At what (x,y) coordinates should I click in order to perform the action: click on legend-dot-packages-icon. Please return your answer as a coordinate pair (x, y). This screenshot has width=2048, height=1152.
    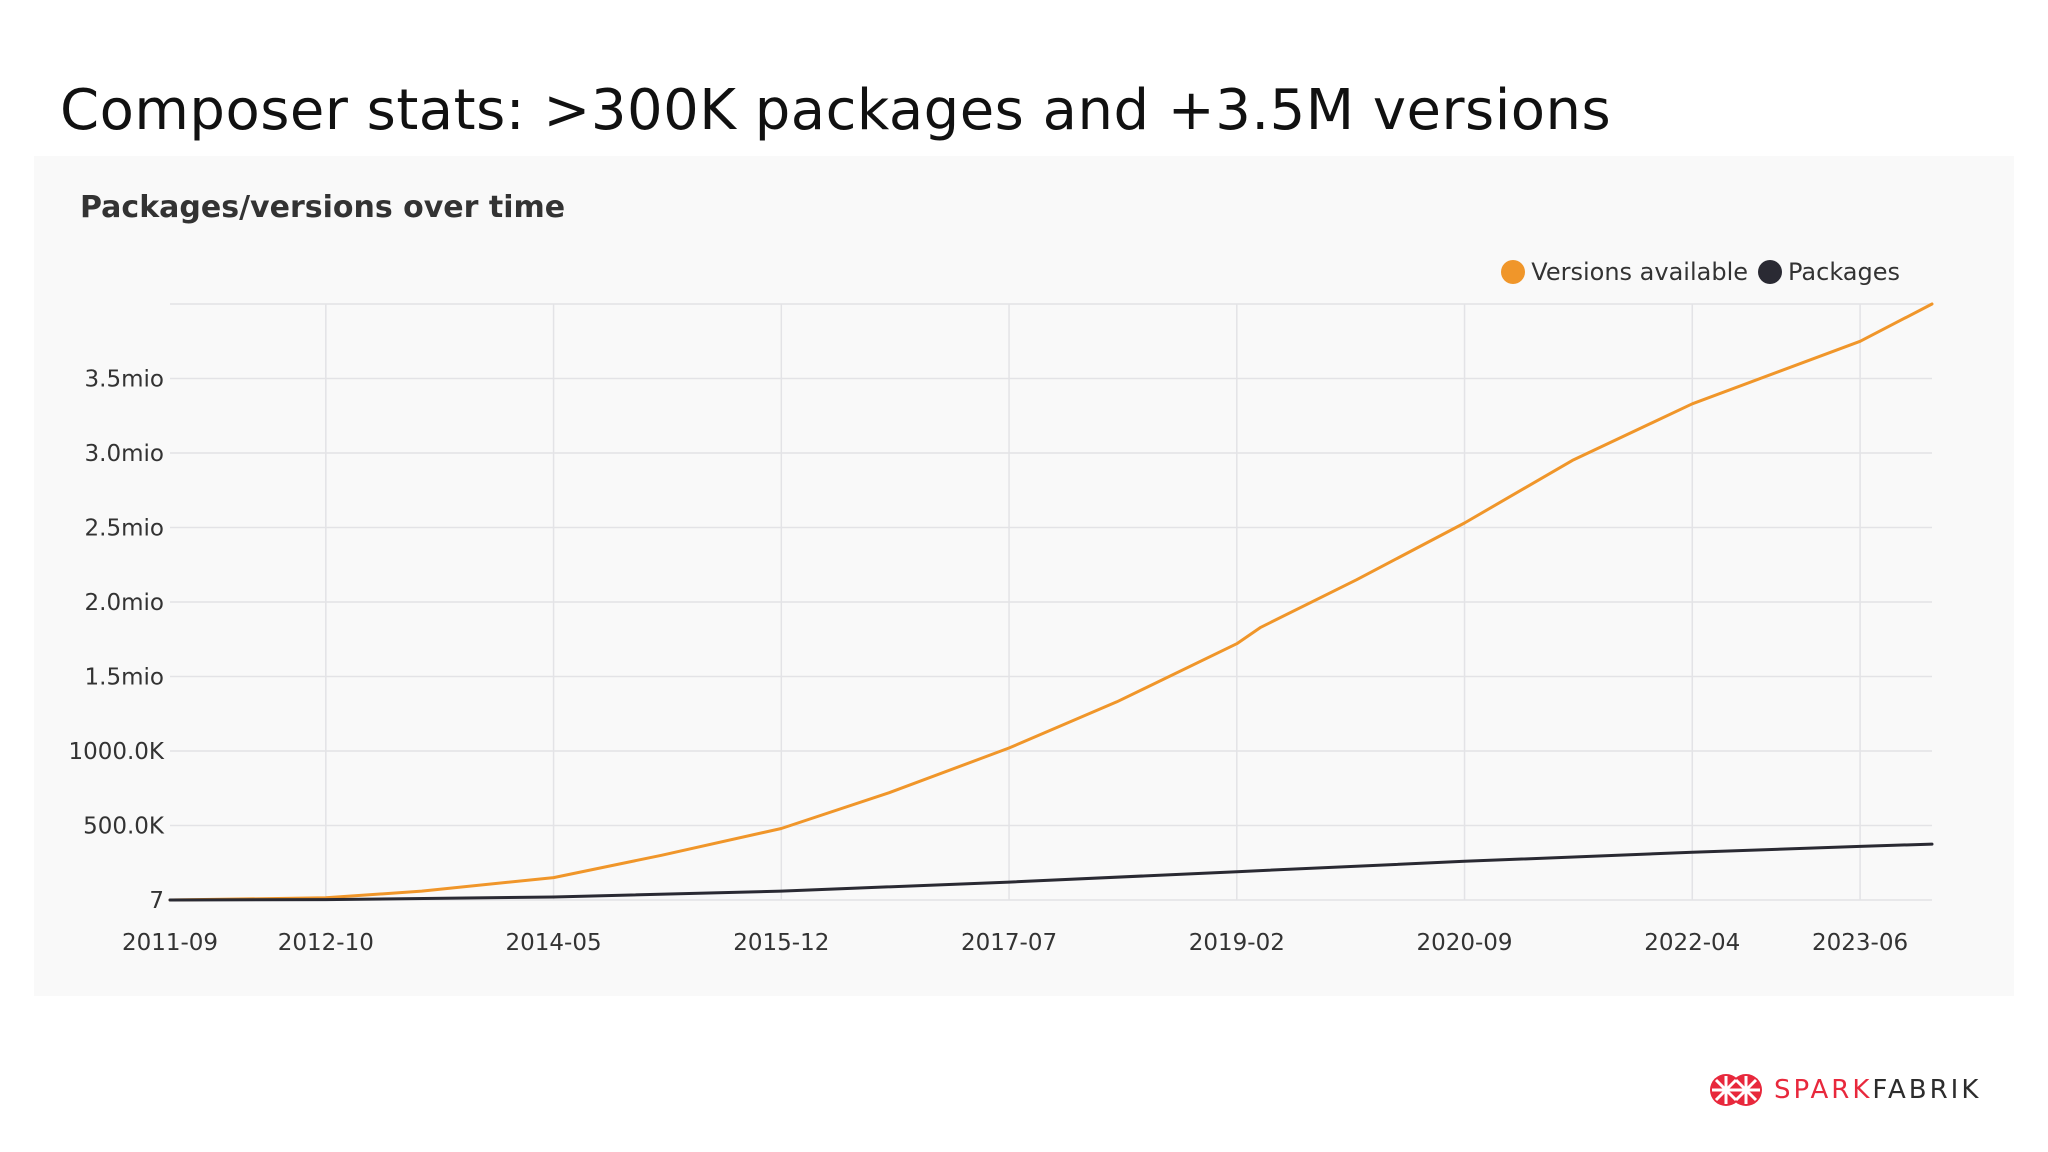
    Looking at the image, I should click on (1770, 272).